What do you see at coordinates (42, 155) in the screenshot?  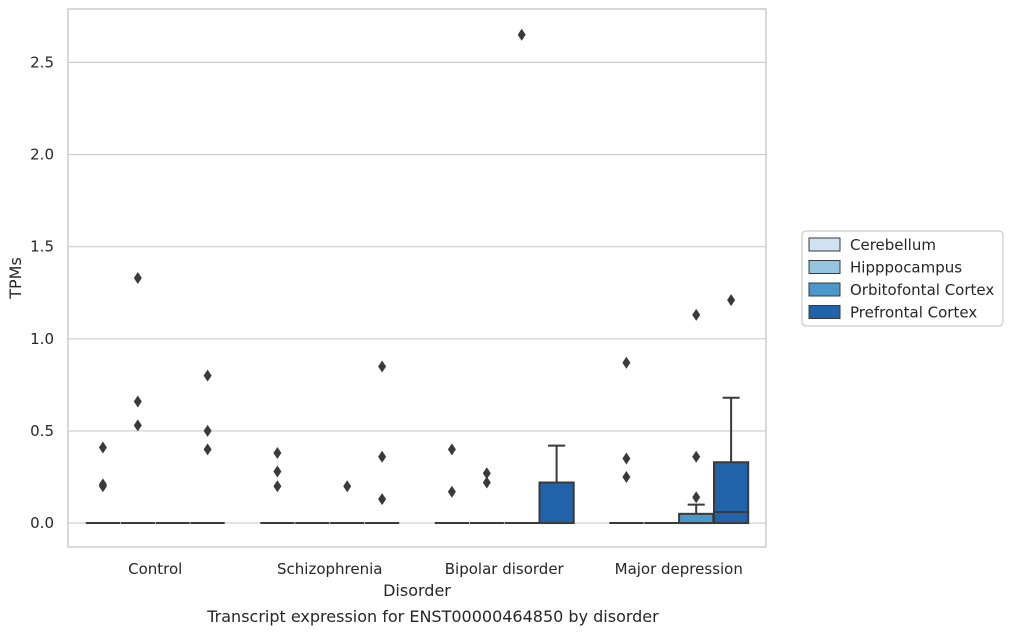 I see `y-tick-label: 2.0` at bounding box center [42, 155].